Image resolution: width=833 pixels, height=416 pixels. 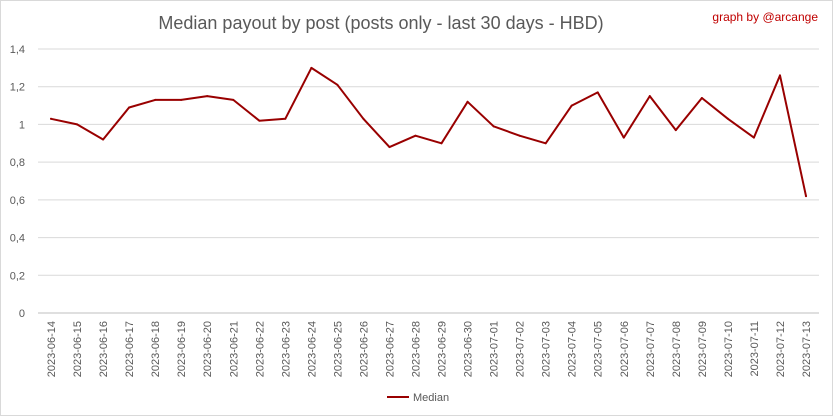 I want to click on x-tick-label: 2023-06-18, so click(x=156, y=349).